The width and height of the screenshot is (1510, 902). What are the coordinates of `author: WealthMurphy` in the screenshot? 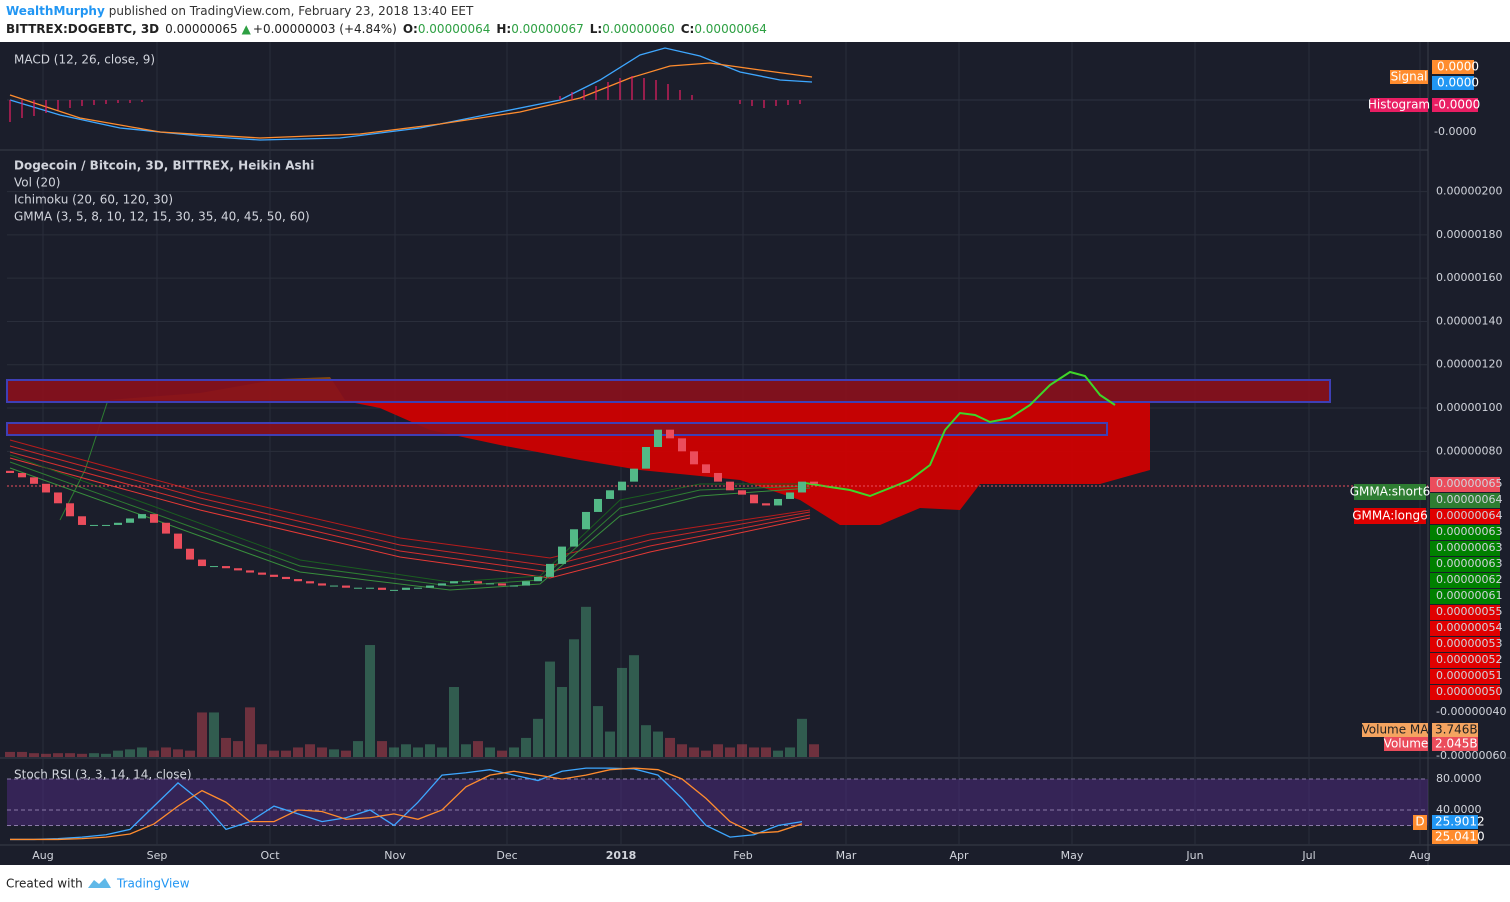 It's located at (55, 11).